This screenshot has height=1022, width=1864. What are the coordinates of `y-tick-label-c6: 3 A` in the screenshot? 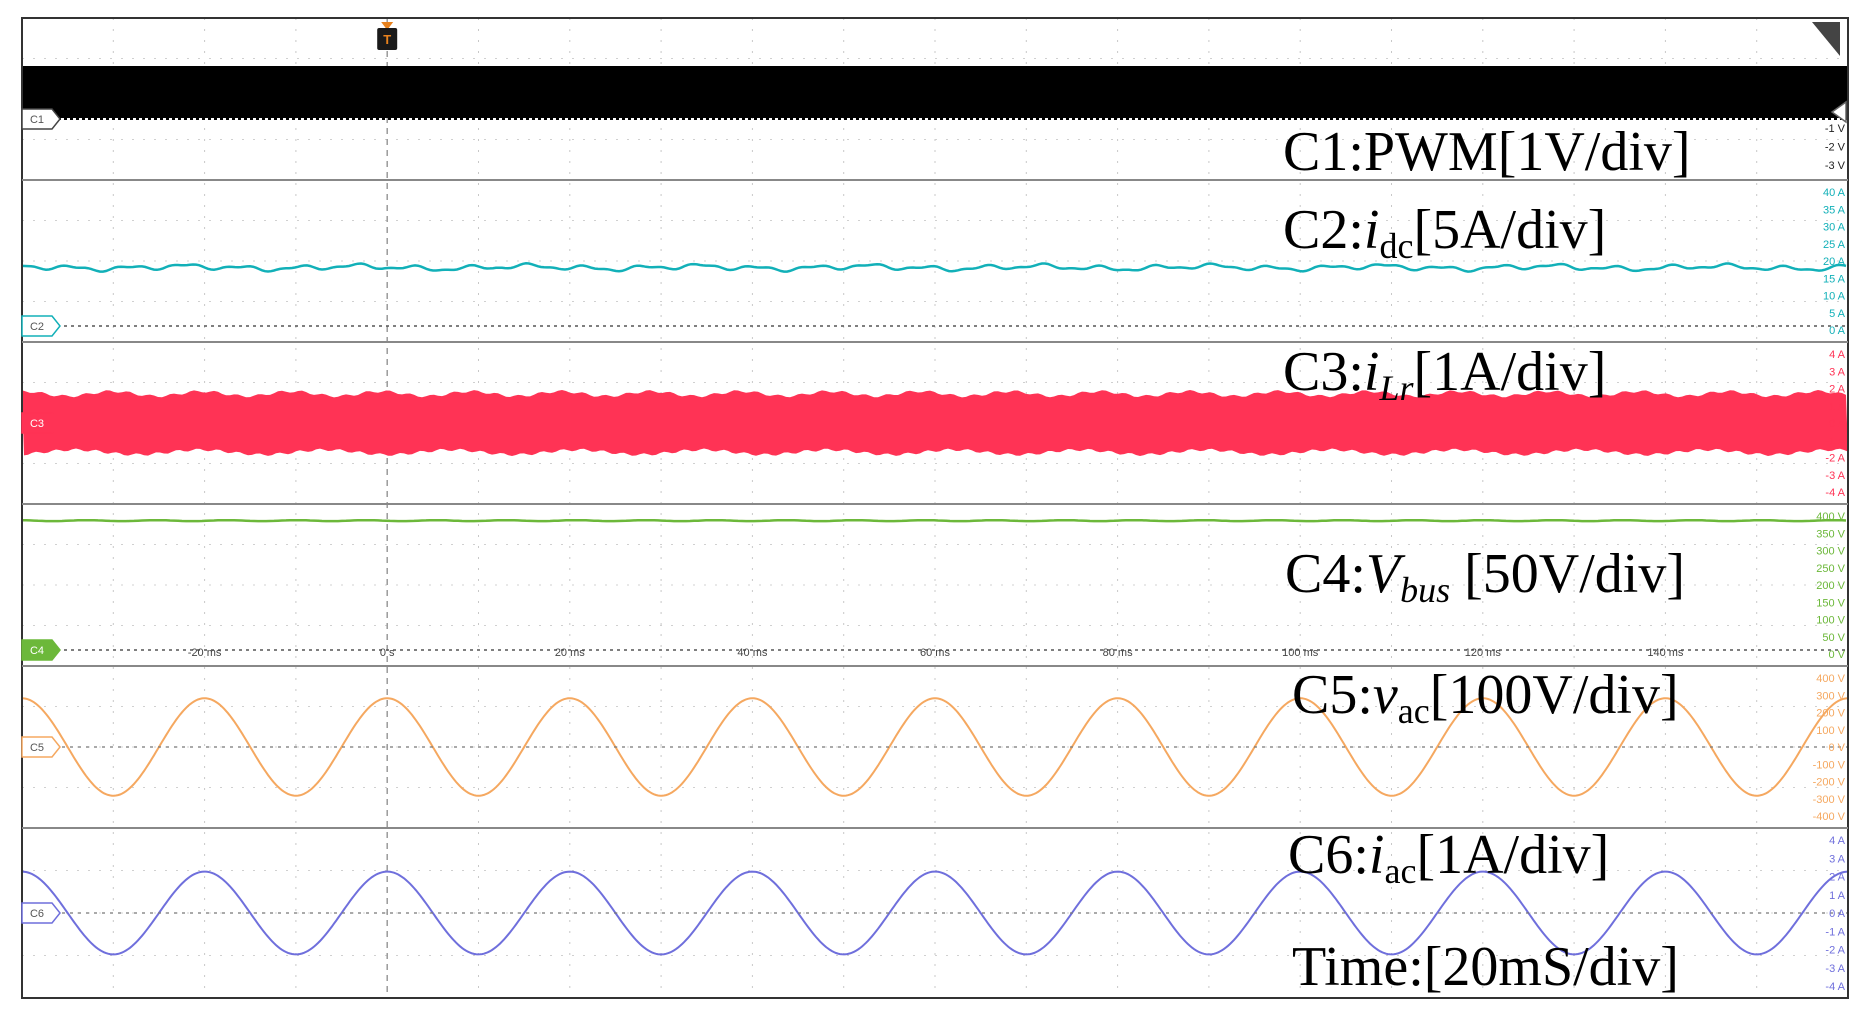 It's located at (1837, 859).